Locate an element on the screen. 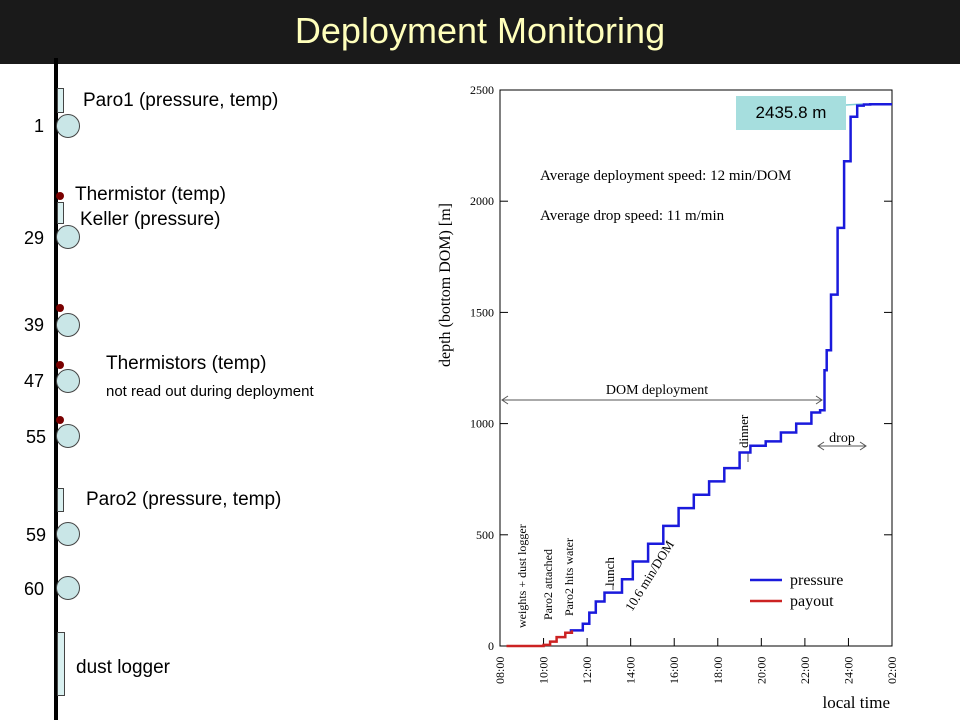 This screenshot has height=720, width=960. x-tick-label: 08:00 is located at coordinates (500, 670).